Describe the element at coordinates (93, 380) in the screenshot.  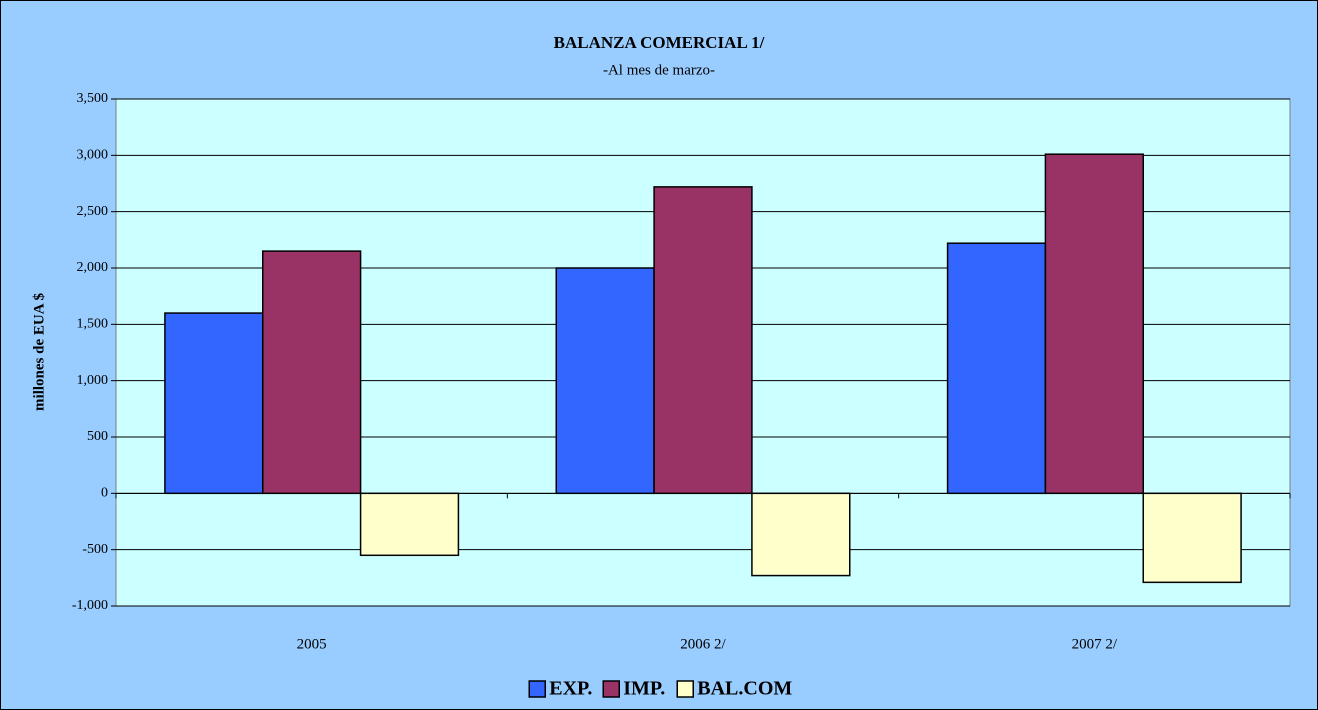
I see `y-tick-label: 1,000` at that location.